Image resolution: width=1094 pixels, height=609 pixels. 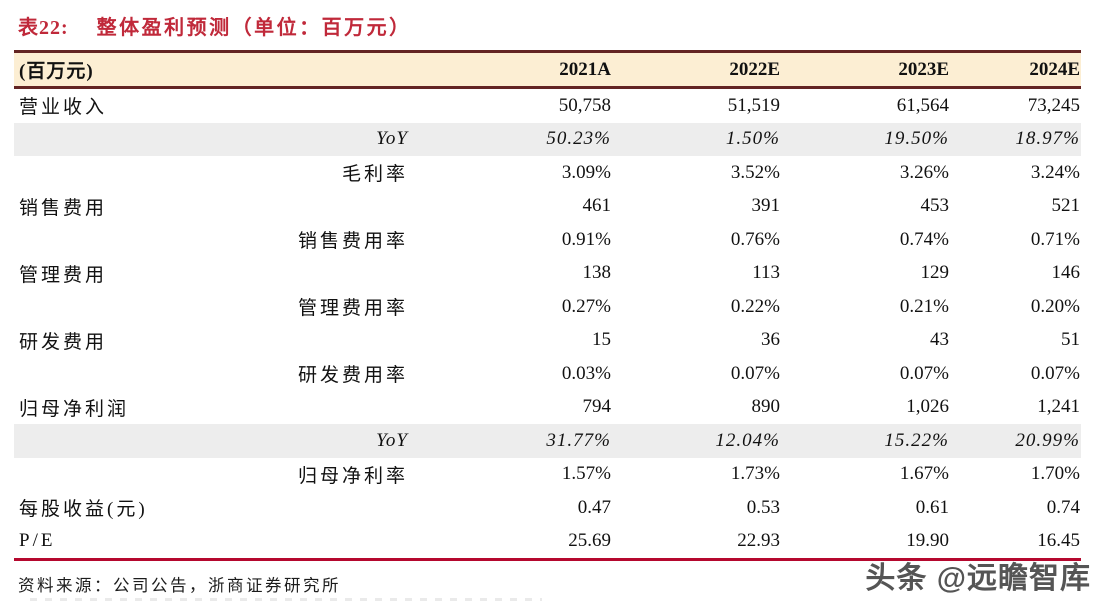 What do you see at coordinates (927, 407) in the screenshot?
I see `cell-value: 1,026` at bounding box center [927, 407].